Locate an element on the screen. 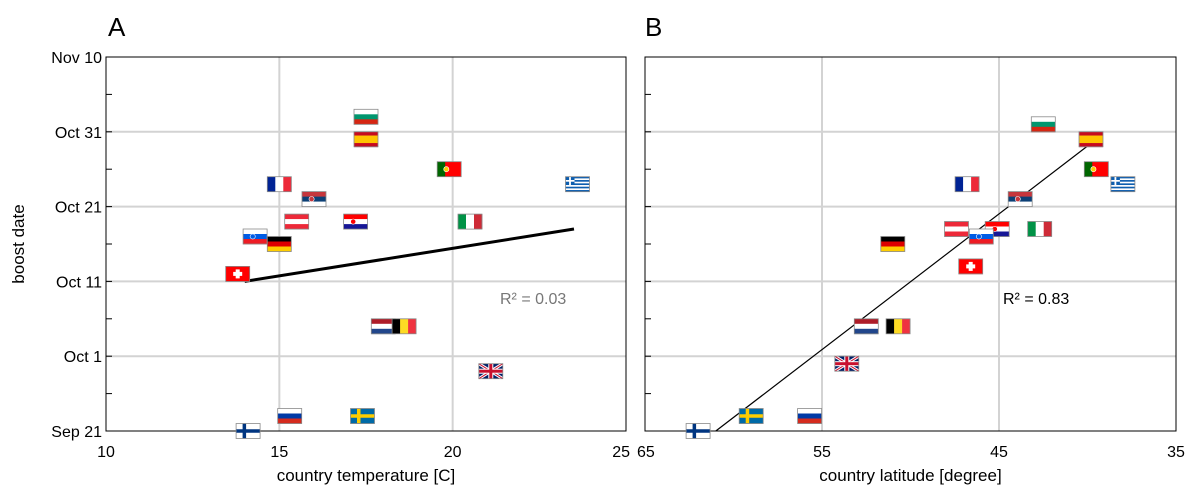 The image size is (1190, 491). x-tick-label: 35 is located at coordinates (1176, 452).